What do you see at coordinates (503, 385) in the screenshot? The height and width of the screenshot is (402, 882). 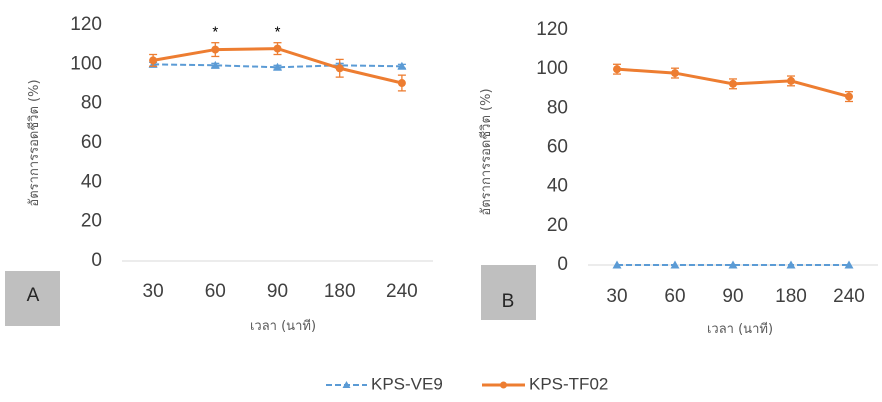 I see `legend-marker-kps-tf02` at bounding box center [503, 385].